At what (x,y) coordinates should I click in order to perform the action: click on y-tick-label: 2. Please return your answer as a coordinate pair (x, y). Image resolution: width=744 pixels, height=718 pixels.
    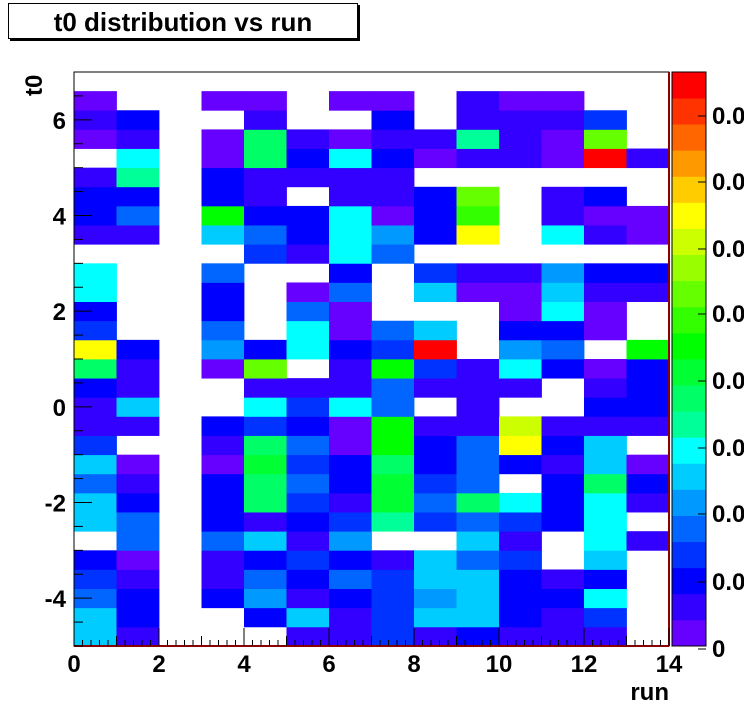
    Looking at the image, I should click on (59, 312).